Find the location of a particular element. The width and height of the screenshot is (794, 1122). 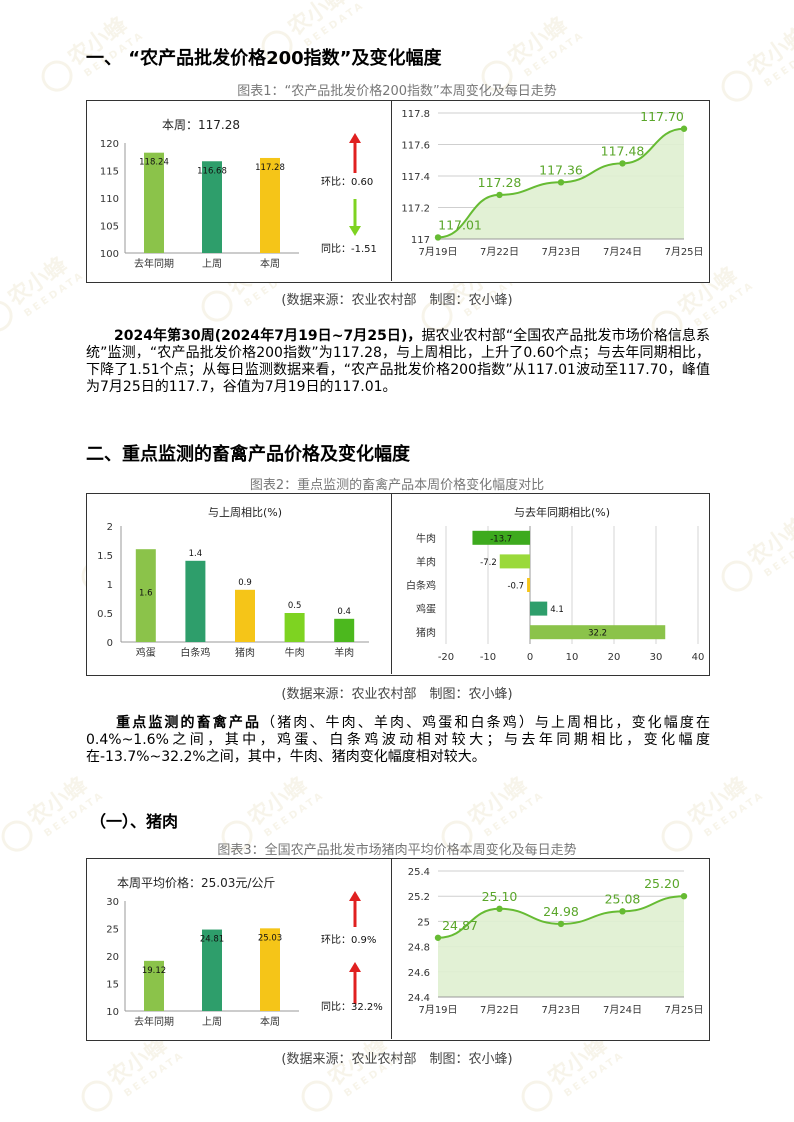

chart-title: 与上周相比(%) is located at coordinates (245, 512).